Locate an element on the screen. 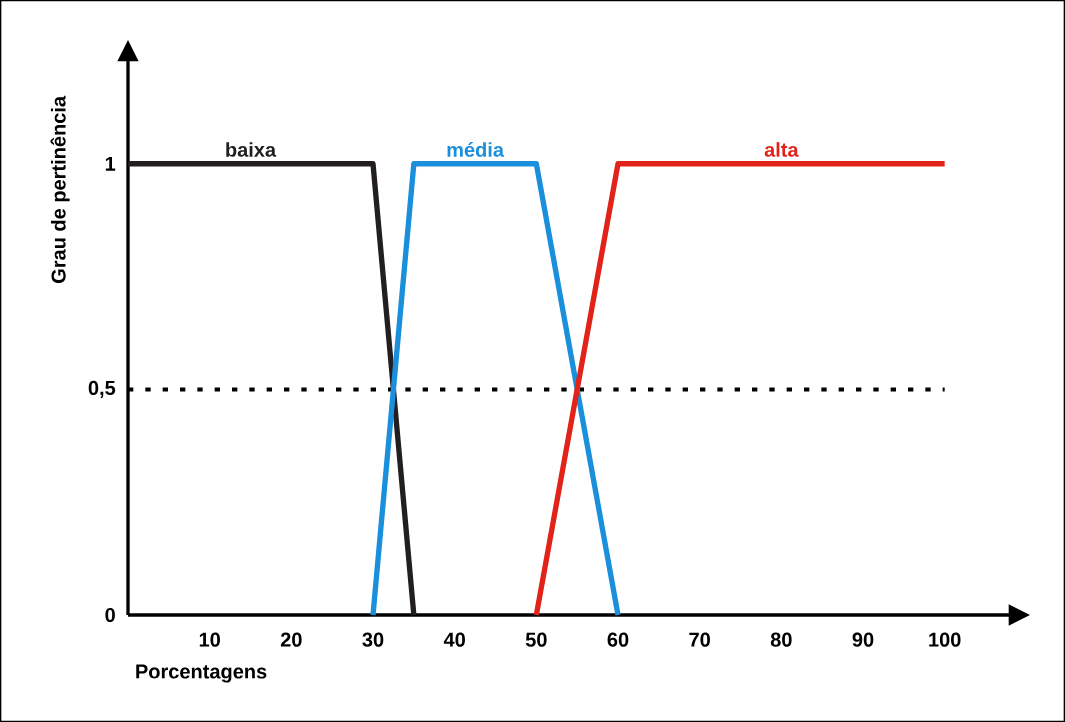 The width and height of the screenshot is (1065, 722). x-tick-label: 30 is located at coordinates (373, 639).